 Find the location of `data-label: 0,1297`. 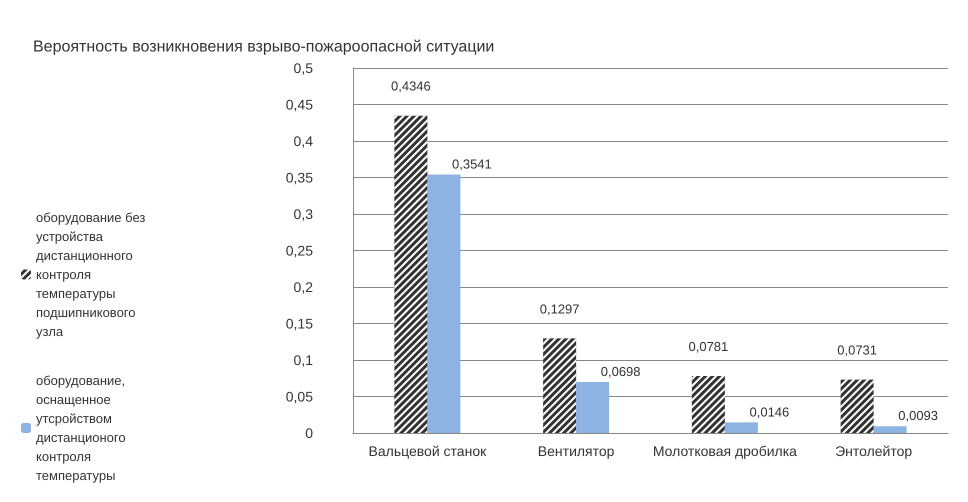

data-label: 0,1297 is located at coordinates (560, 308).